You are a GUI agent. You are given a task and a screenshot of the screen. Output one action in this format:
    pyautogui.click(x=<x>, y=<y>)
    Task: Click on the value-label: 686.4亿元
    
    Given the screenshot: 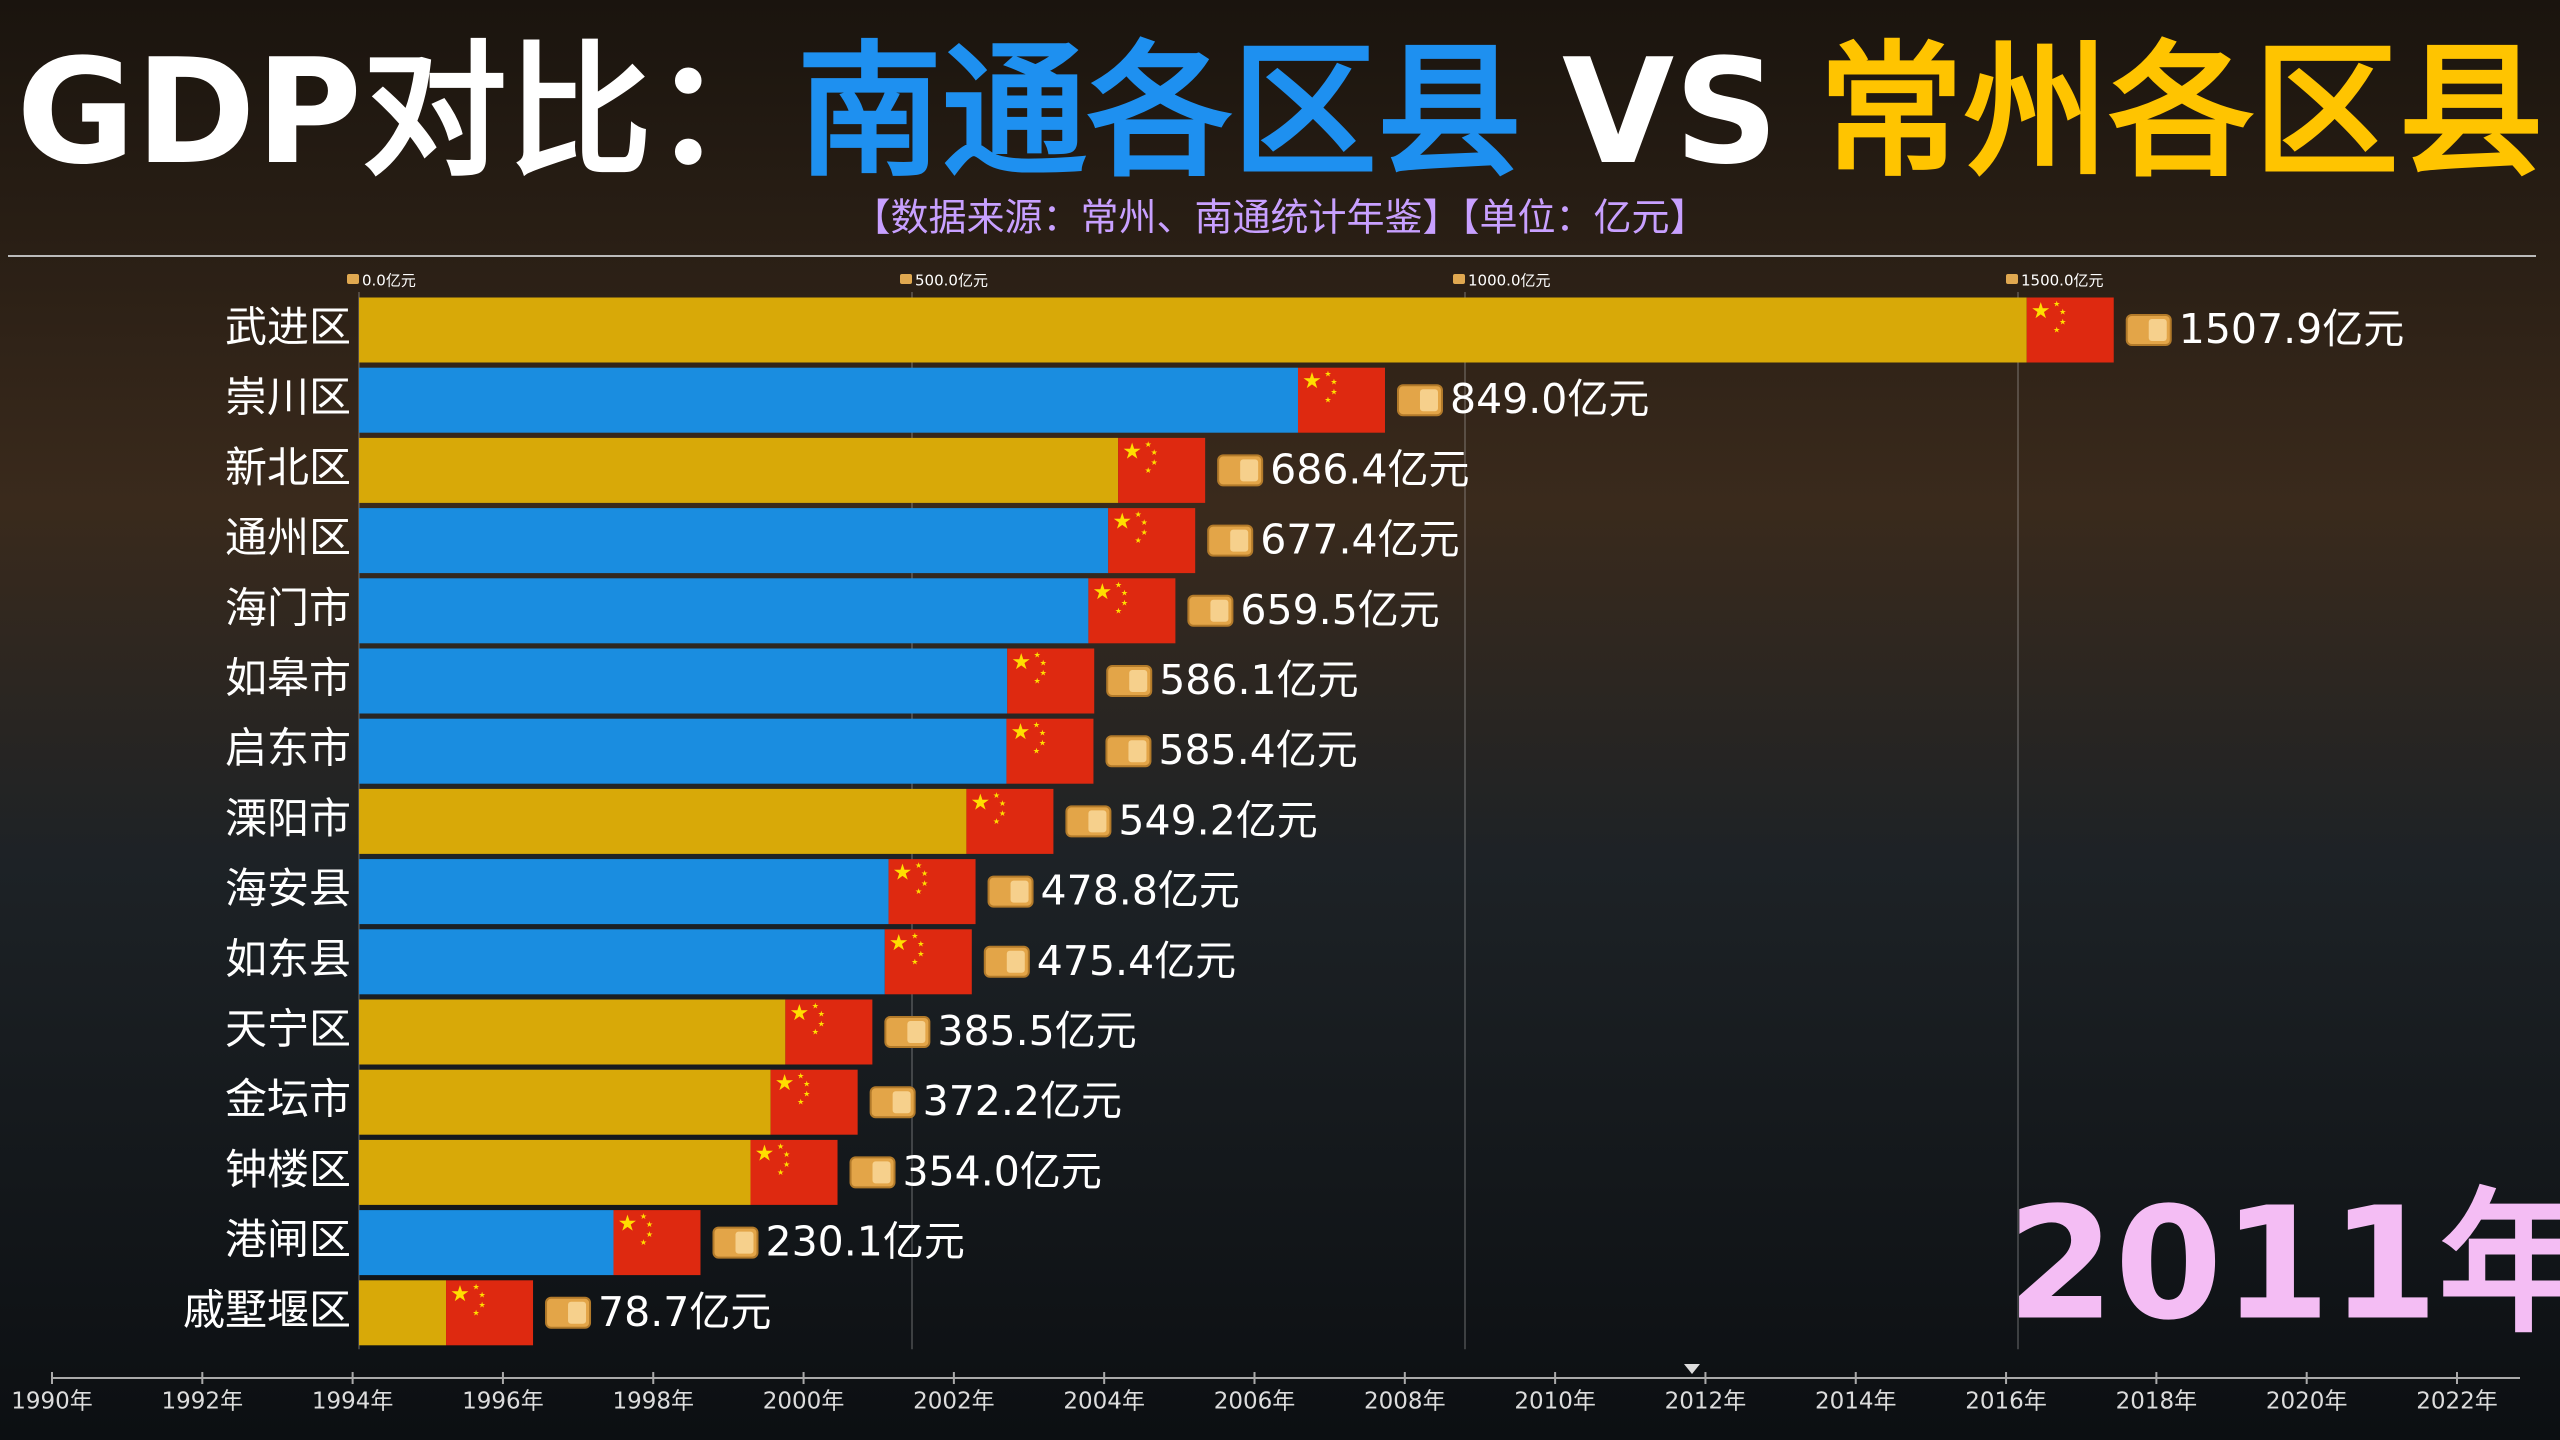 What is the action you would take?
    pyautogui.click(x=1369, y=469)
    